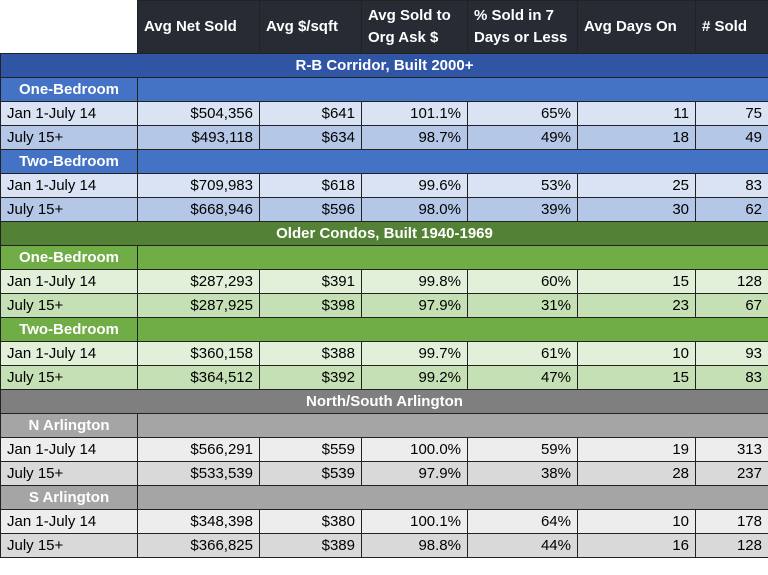 Image resolution: width=768 pixels, height=575 pixels. I want to click on cell-num-sold: 237, so click(731, 473).